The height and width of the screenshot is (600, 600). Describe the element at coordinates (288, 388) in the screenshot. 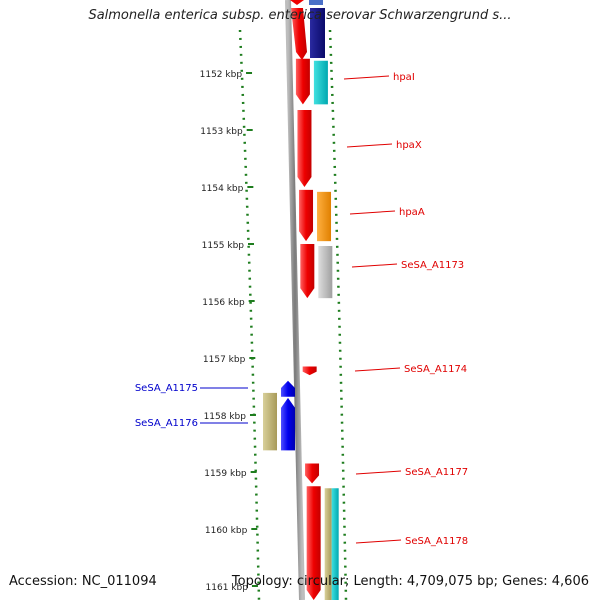

I see `gene-arrow-SeSA_A1175` at that location.